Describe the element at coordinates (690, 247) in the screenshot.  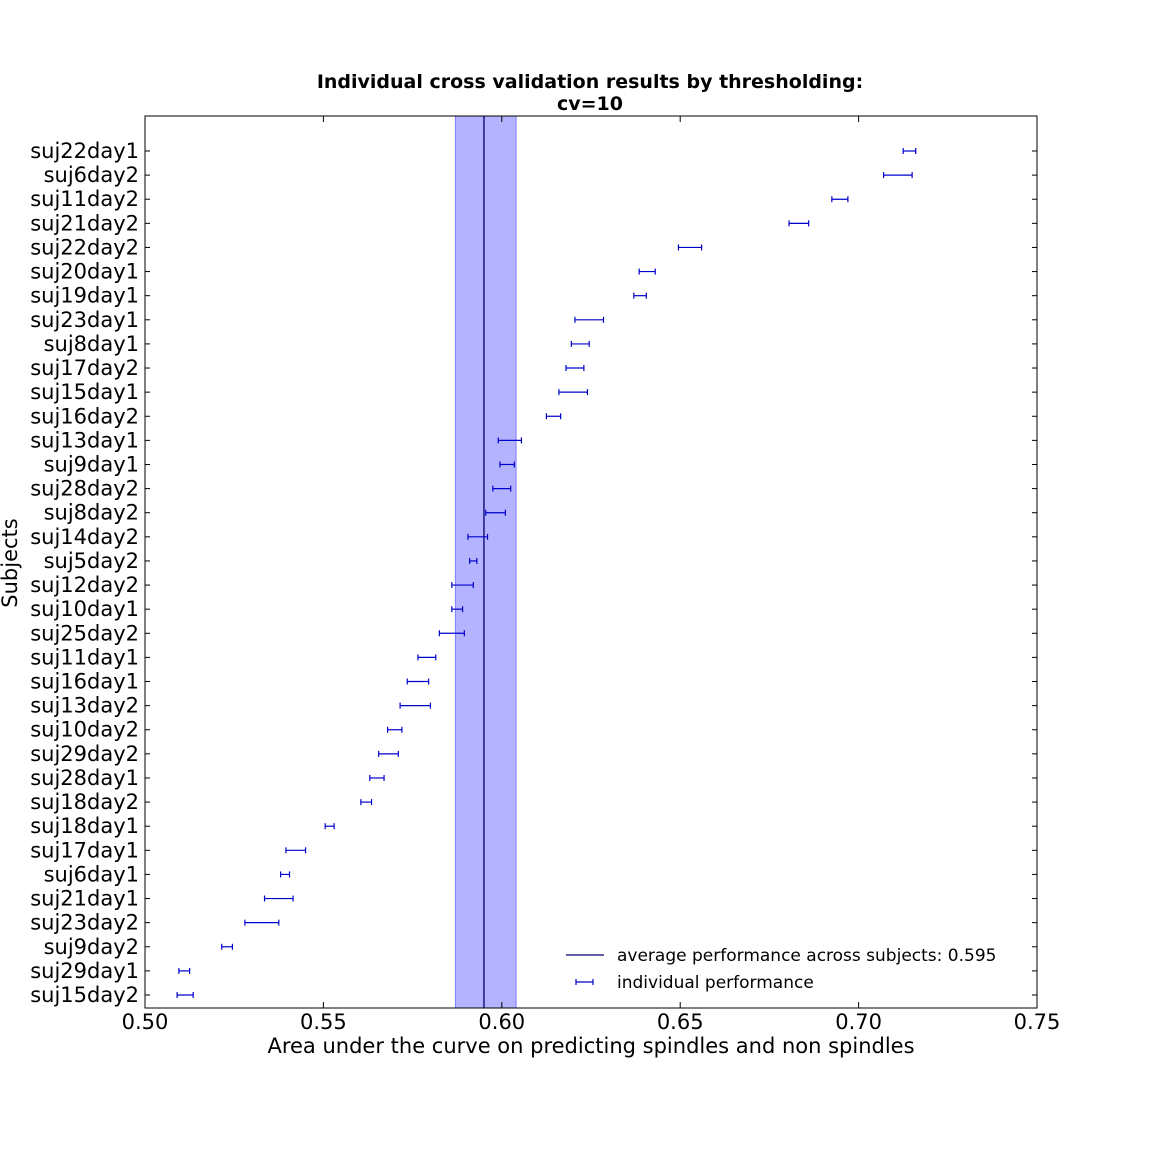
I see `errorbar-suj22day2` at that location.